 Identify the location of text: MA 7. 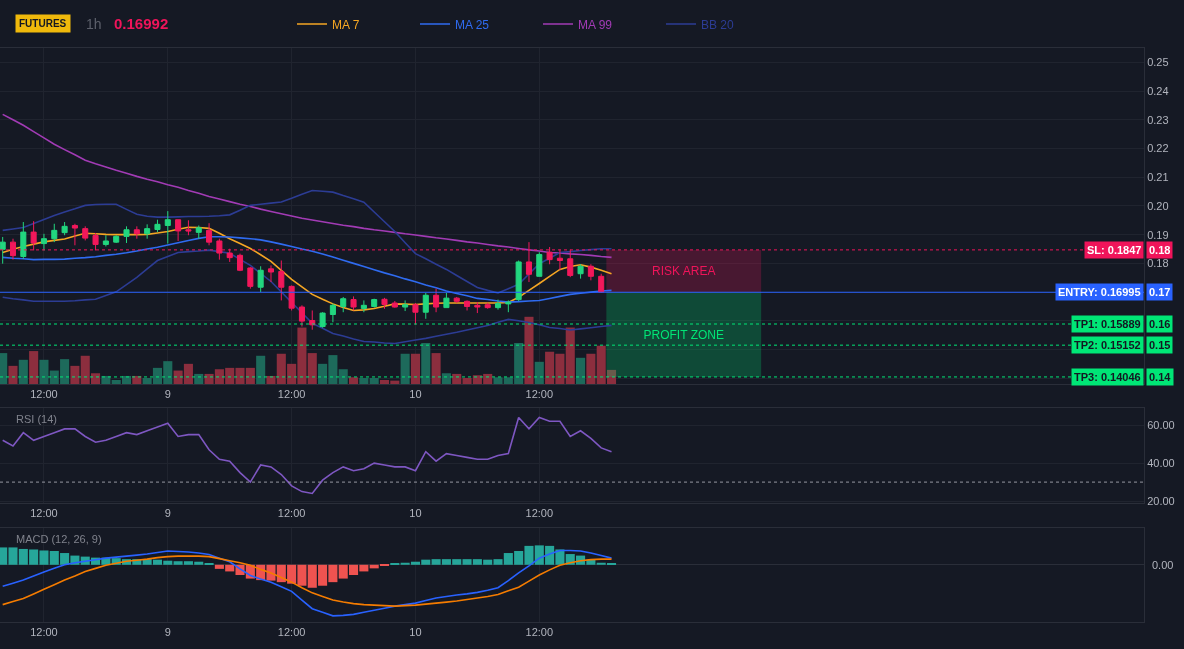
(346, 24).